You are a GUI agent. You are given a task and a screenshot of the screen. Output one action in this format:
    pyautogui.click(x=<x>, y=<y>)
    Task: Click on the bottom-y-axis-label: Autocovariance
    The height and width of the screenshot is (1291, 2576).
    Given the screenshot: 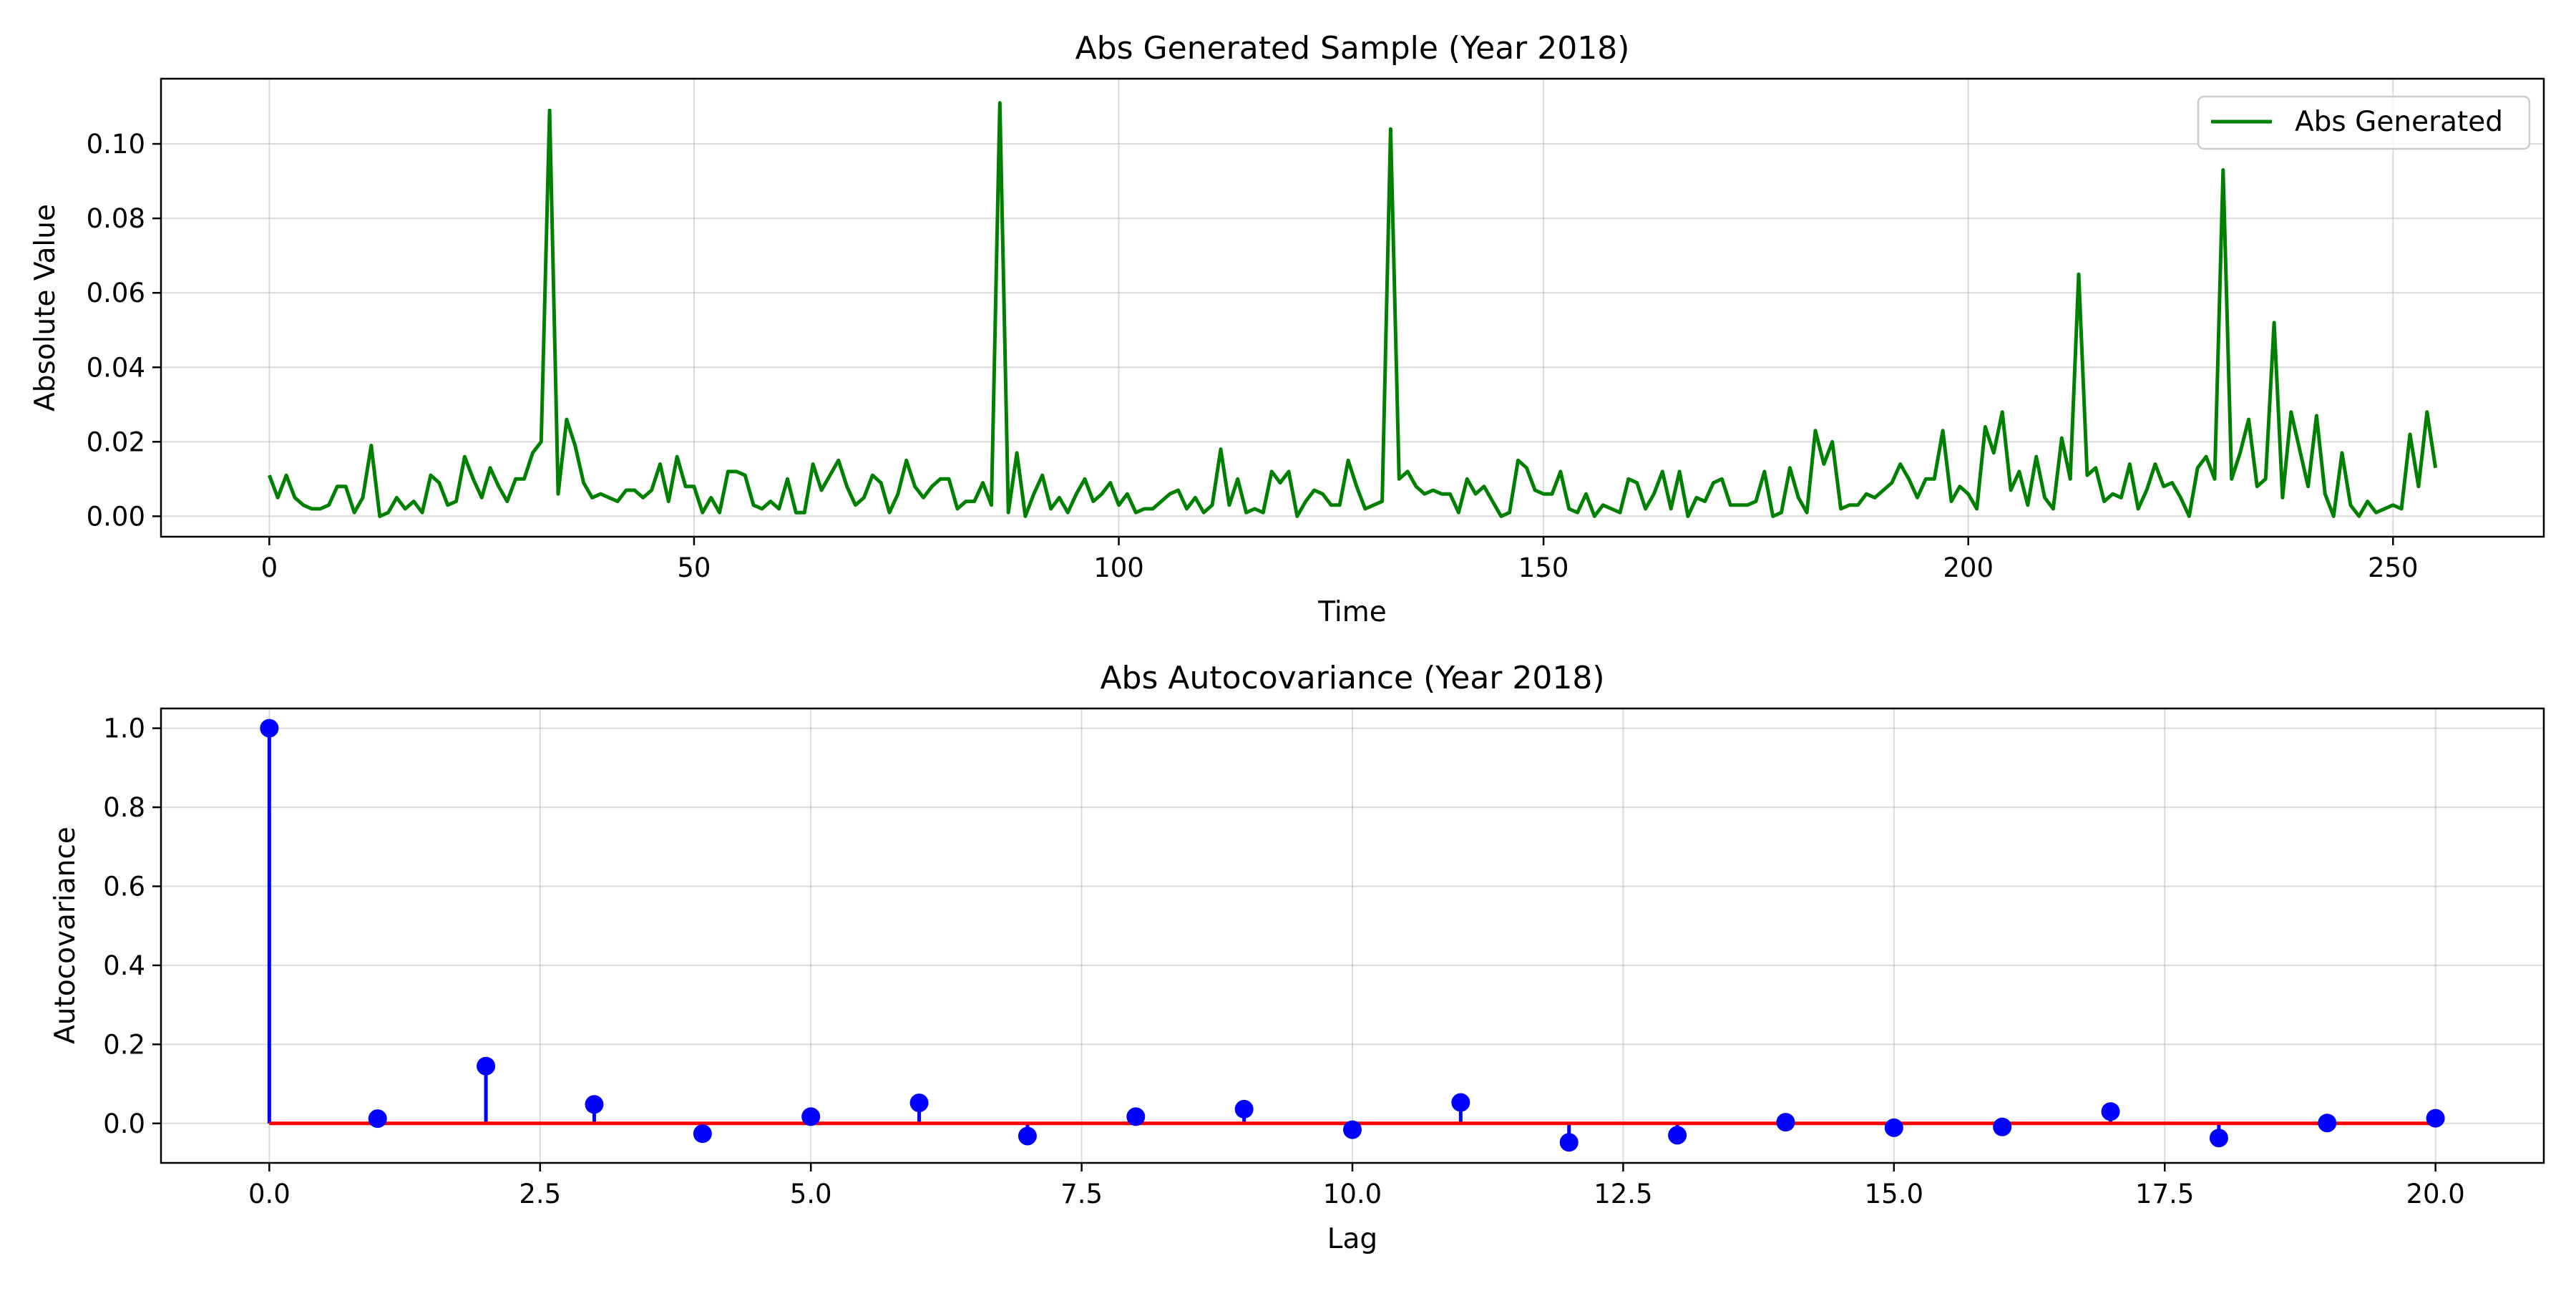 What is the action you would take?
    pyautogui.click(x=65, y=935)
    